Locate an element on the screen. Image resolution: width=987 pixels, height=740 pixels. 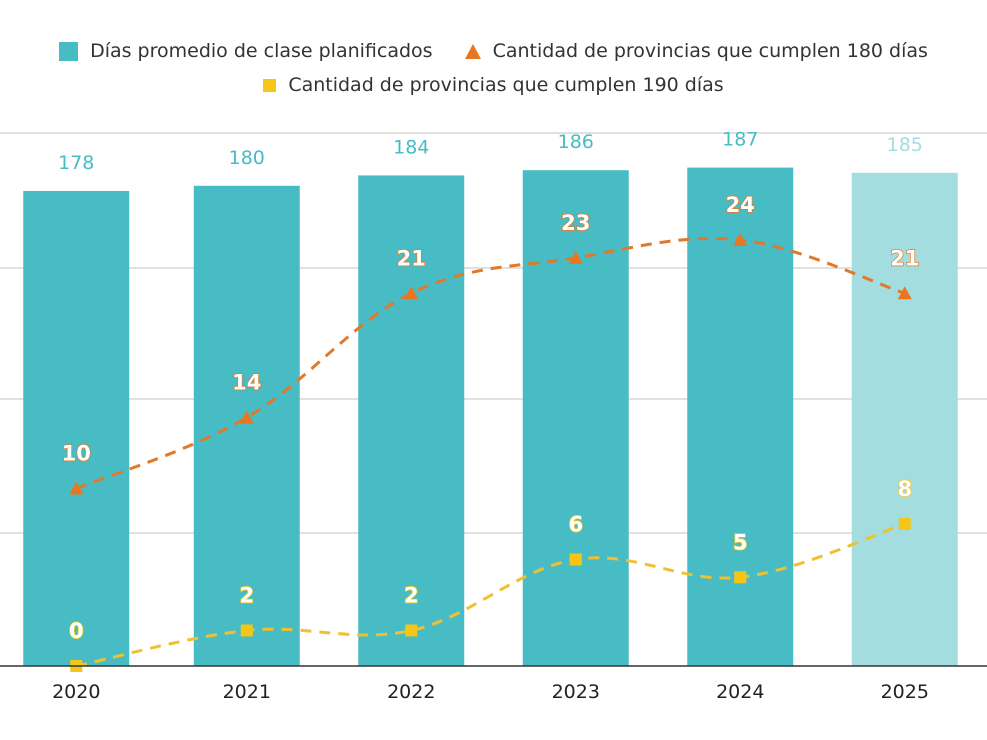
bar-2023 is located at coordinates (575, 418).